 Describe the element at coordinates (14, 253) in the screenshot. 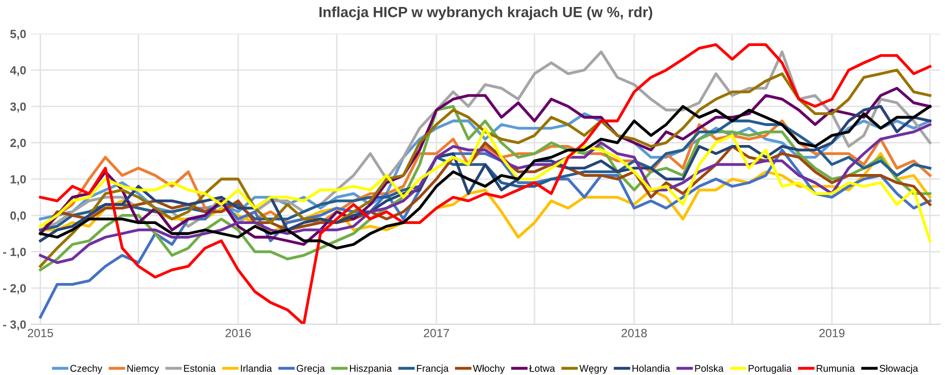

I see `y-tick-label: - 1,0` at that location.